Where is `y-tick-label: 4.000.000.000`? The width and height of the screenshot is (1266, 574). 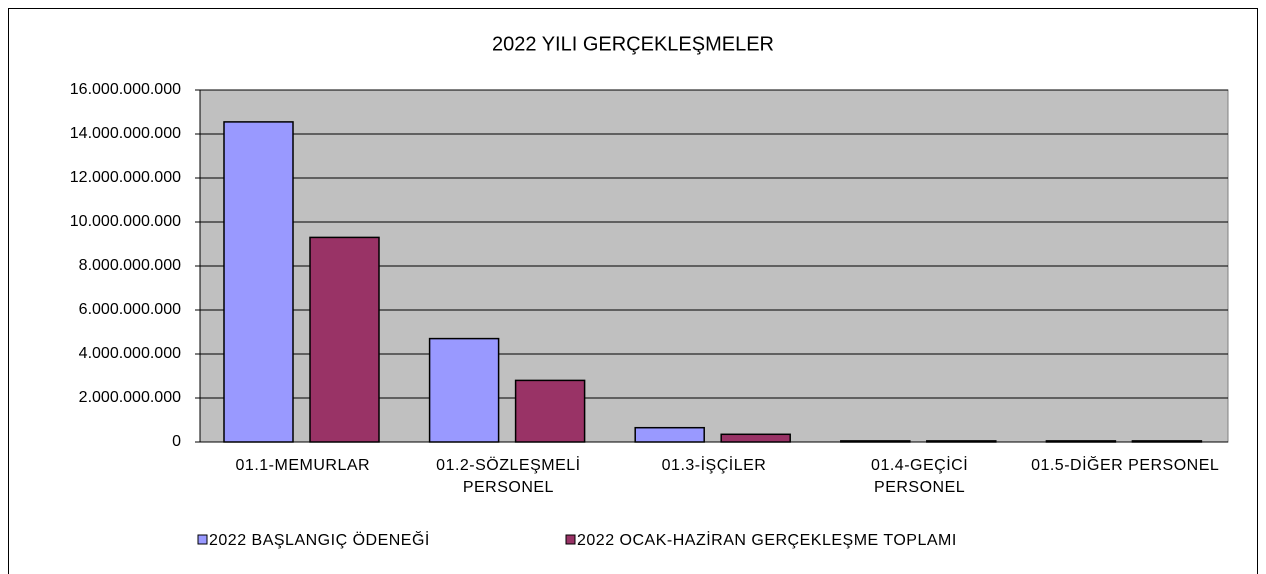 y-tick-label: 4.000.000.000 is located at coordinates (130, 353).